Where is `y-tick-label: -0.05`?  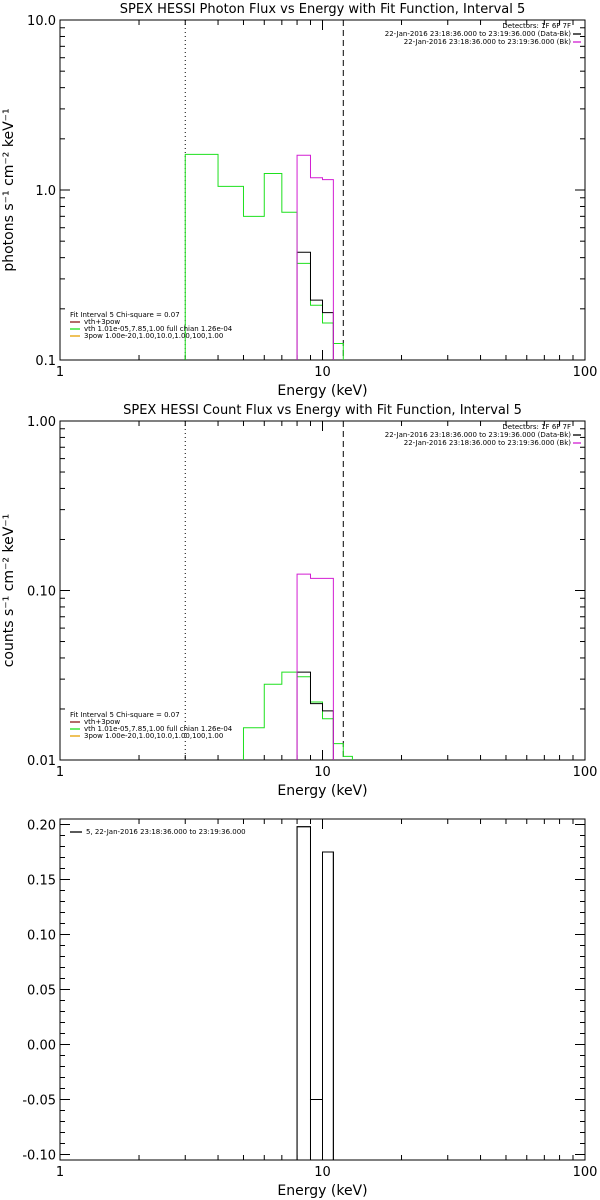
y-tick-label: -0.05 is located at coordinates (39, 1101).